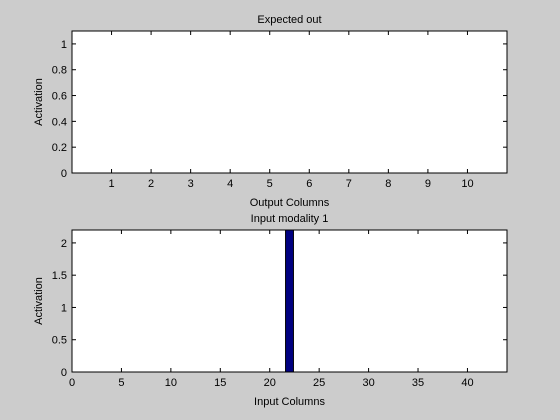 This screenshot has width=560, height=420. I want to click on input-modality-x-label: Input Columns, so click(289, 402).